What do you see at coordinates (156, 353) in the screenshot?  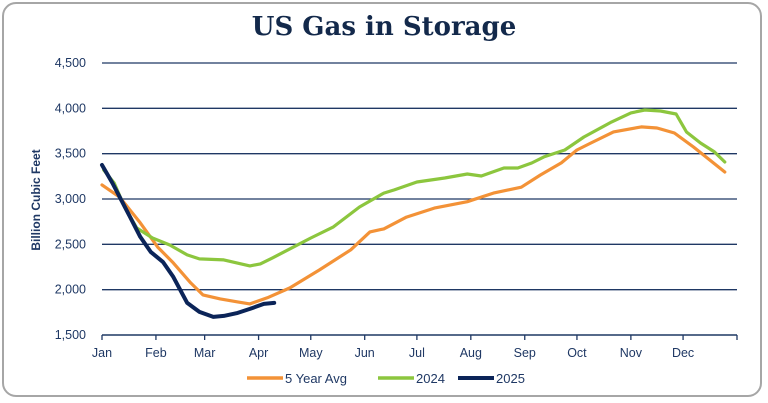 I see `x-tick-label: Feb` at bounding box center [156, 353].